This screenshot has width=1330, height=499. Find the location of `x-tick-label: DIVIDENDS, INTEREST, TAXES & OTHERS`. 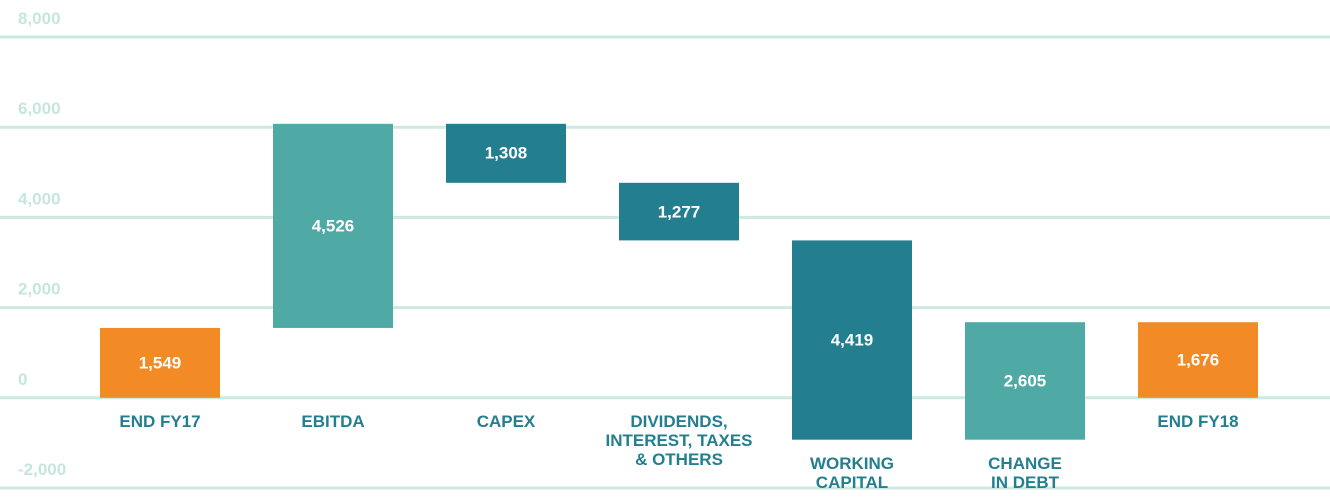

x-tick-label: DIVIDENDS, INTEREST, TAXES & OTHERS is located at coordinates (679, 440).